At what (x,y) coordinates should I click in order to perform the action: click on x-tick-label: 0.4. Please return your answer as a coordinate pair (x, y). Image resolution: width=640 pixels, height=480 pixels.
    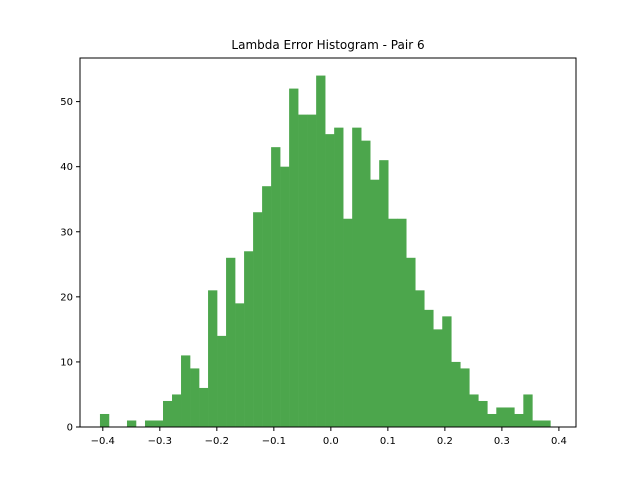
    Looking at the image, I should click on (559, 441).